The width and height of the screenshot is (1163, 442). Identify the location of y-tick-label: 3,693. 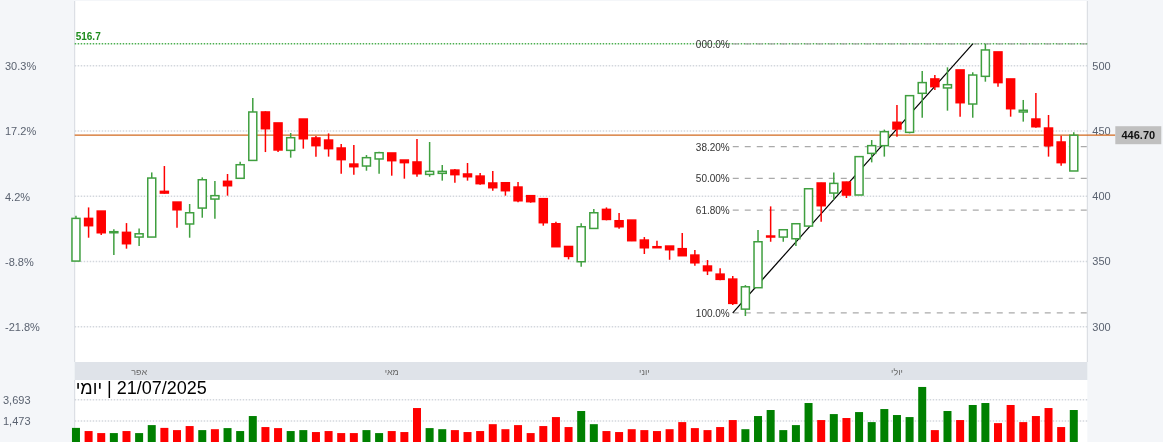
(17, 399).